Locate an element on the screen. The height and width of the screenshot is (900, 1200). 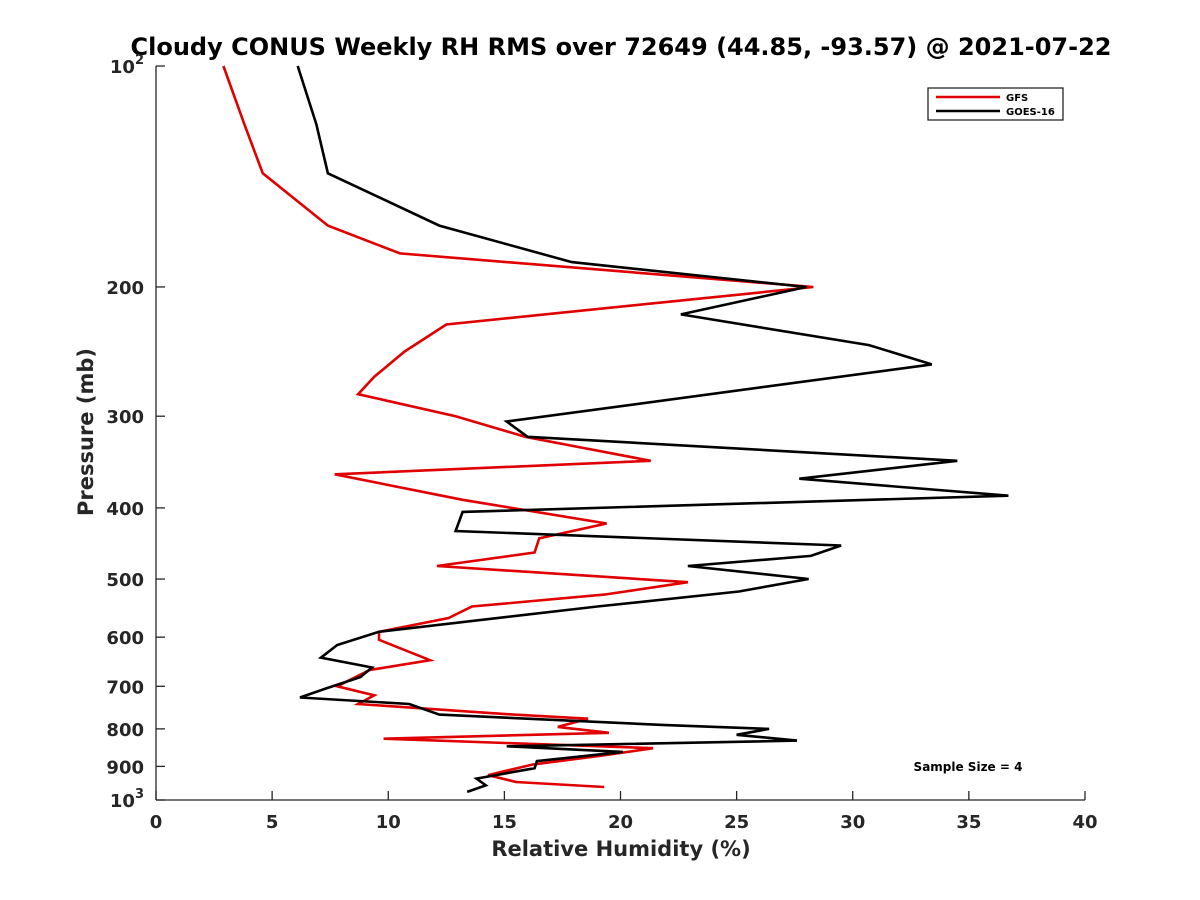
x-tick-label: 30 is located at coordinates (852, 822).